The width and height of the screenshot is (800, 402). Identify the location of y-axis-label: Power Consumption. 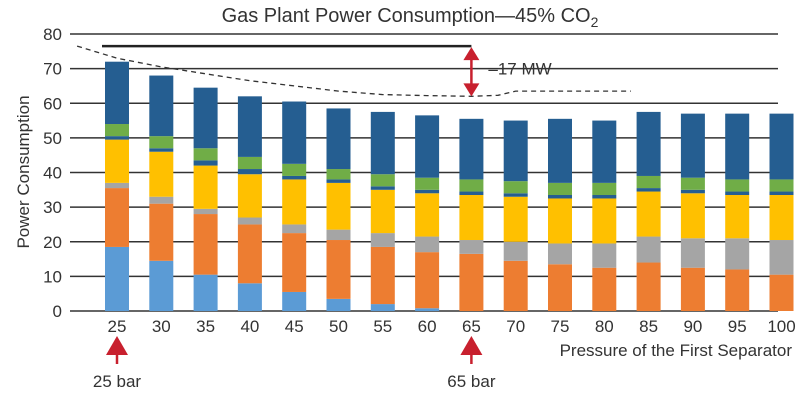
(23, 171).